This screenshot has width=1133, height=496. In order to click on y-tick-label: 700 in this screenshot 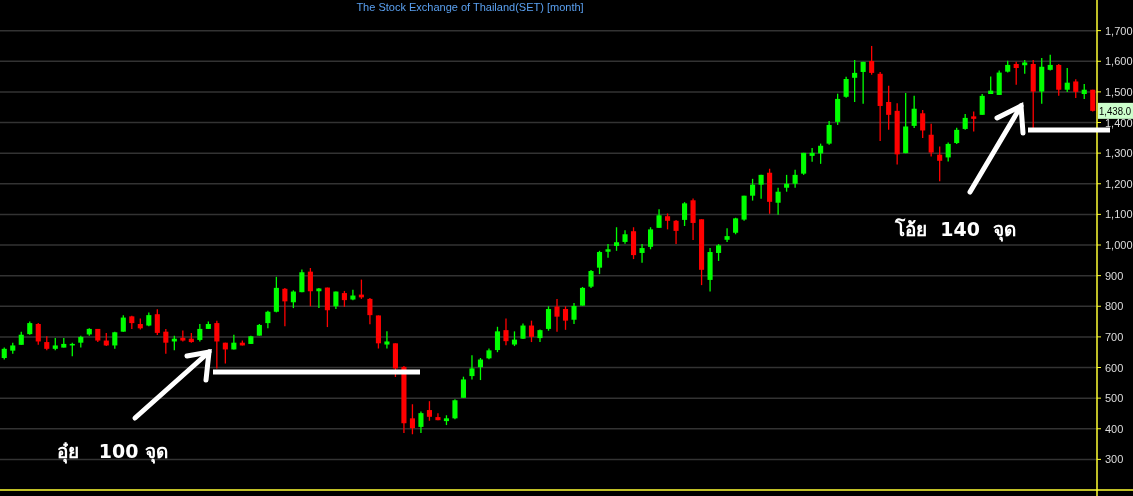, I will do `click(1114, 336)`.